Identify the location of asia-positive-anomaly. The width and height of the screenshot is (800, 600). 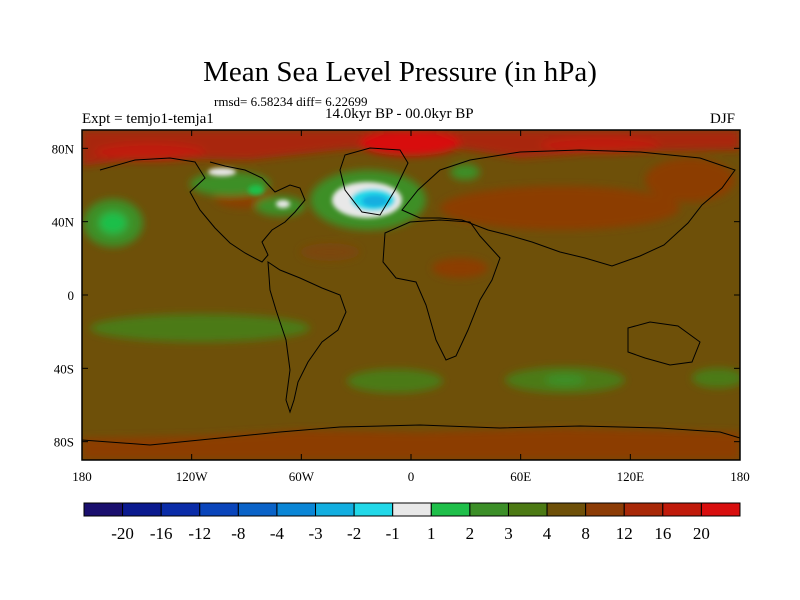
(560, 208).